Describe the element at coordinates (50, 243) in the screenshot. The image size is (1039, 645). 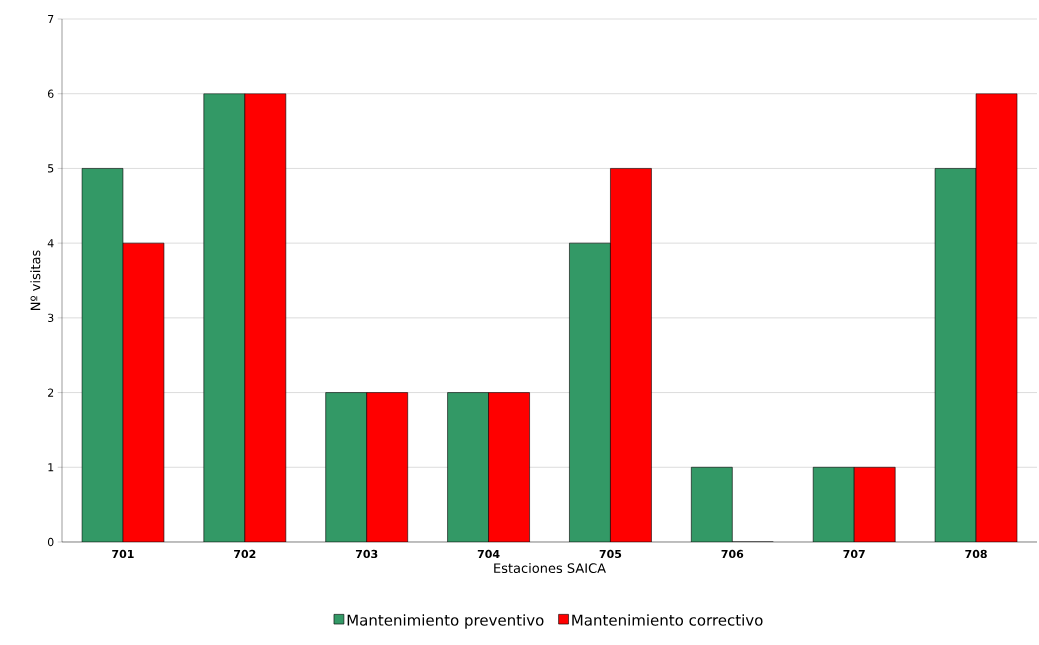
I see `y-tick-label: 4` at that location.